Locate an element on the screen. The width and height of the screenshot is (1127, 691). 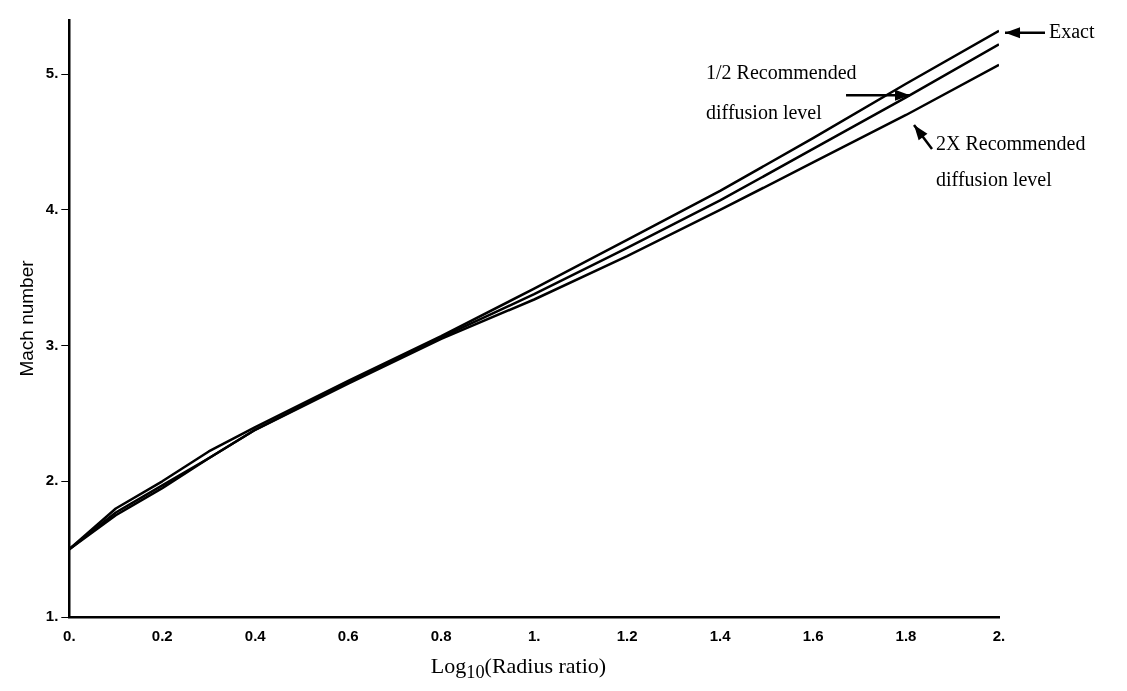
x-axis-title: Log$_{10}$(Radius ratio) is located at coordinates (518, 669).